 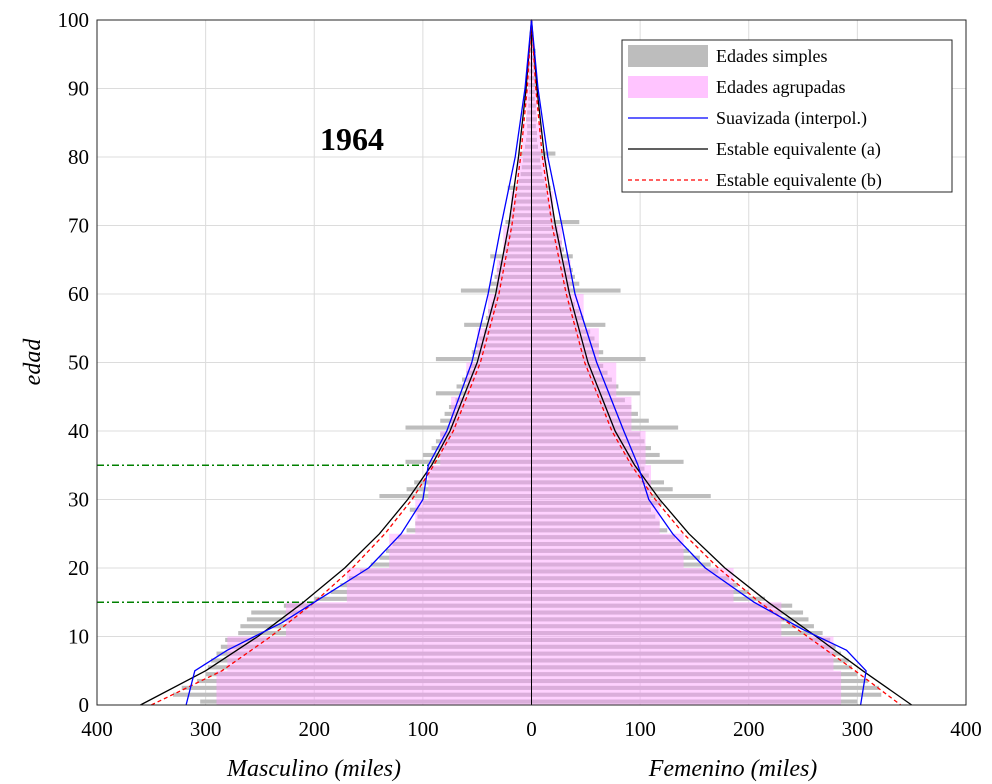 What do you see at coordinates (78, 89) in the screenshot?
I see `y-tick-label: 90` at bounding box center [78, 89].